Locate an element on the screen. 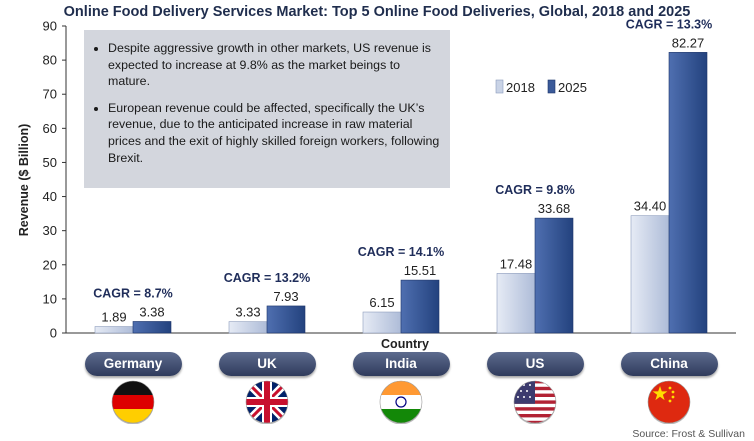 The width and height of the screenshot is (754, 441). x-axis-label: Country is located at coordinates (405, 344).